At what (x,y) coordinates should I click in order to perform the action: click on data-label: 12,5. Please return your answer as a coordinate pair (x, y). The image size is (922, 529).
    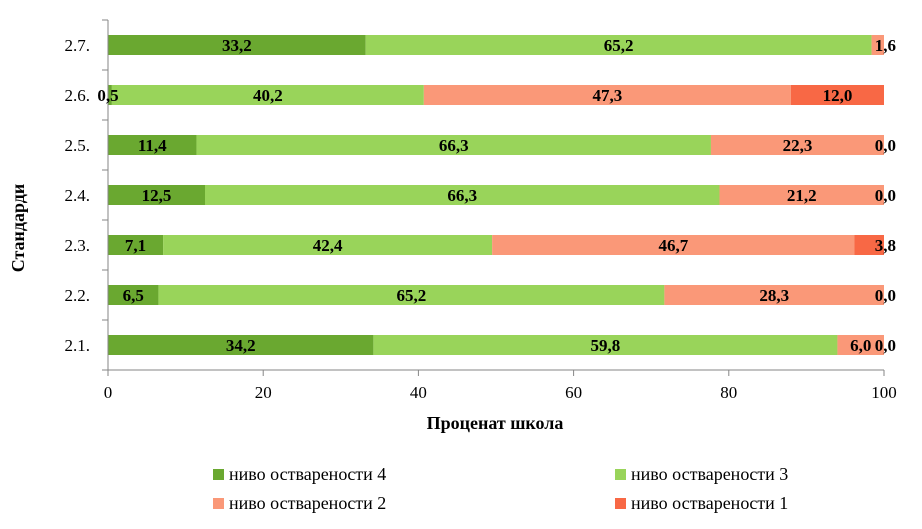
    Looking at the image, I should click on (157, 195).